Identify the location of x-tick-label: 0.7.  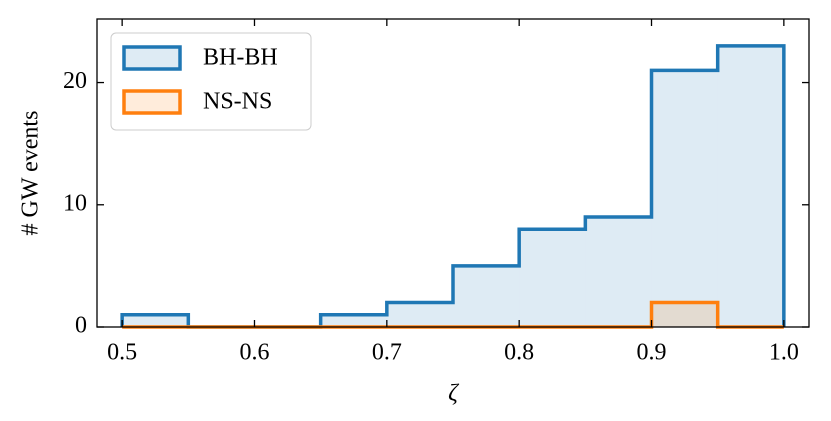
(387, 353).